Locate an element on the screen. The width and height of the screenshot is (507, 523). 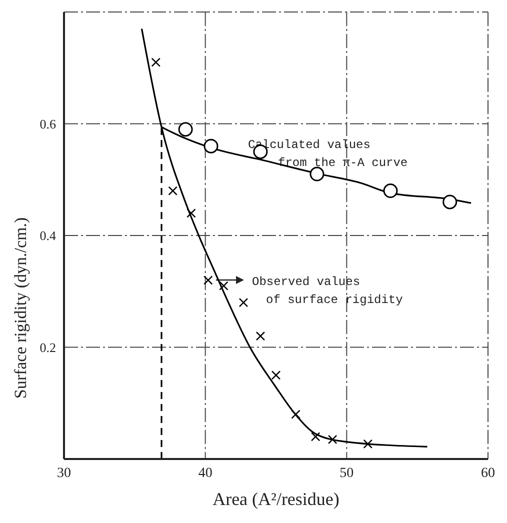
y-tick-label: 0.4 is located at coordinates (48, 236).